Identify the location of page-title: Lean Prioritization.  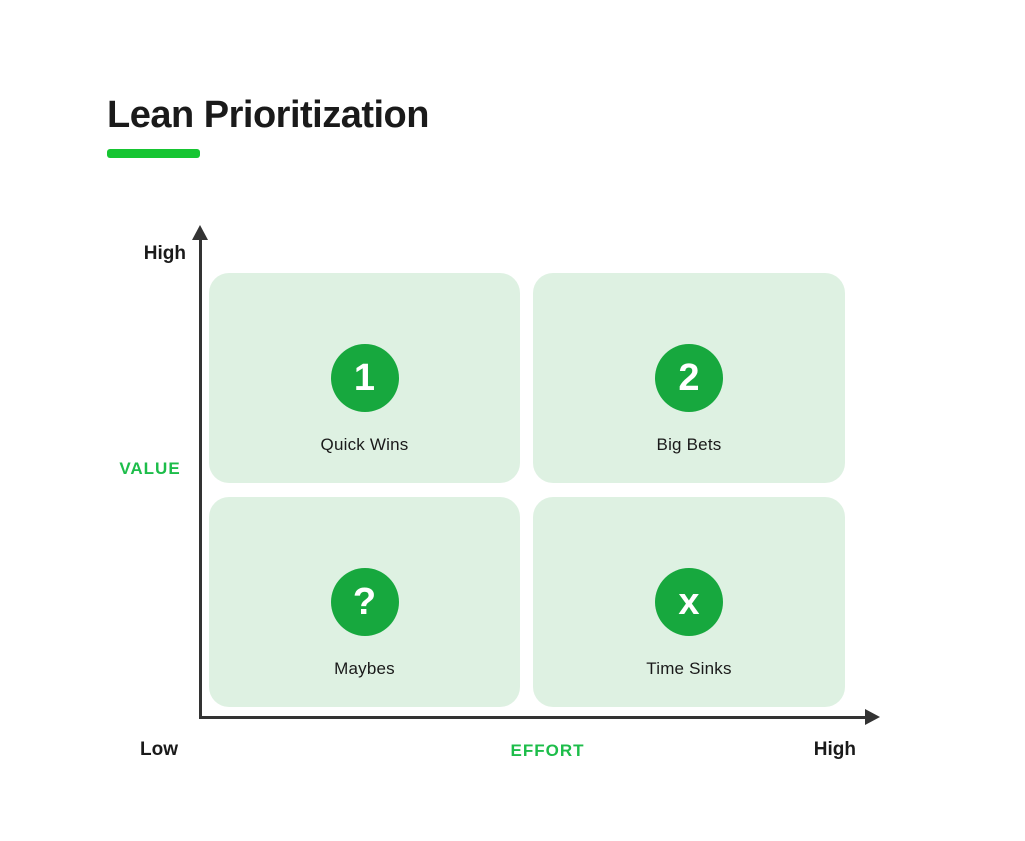
(268, 115).